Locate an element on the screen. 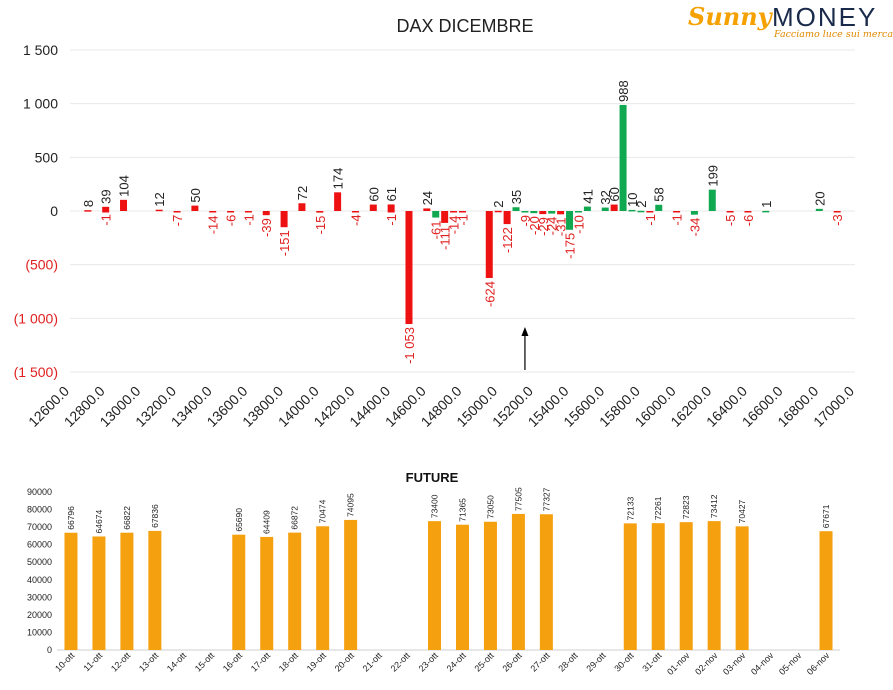 The height and width of the screenshot is (690, 893). data-label: -34 is located at coordinates (694, 227).